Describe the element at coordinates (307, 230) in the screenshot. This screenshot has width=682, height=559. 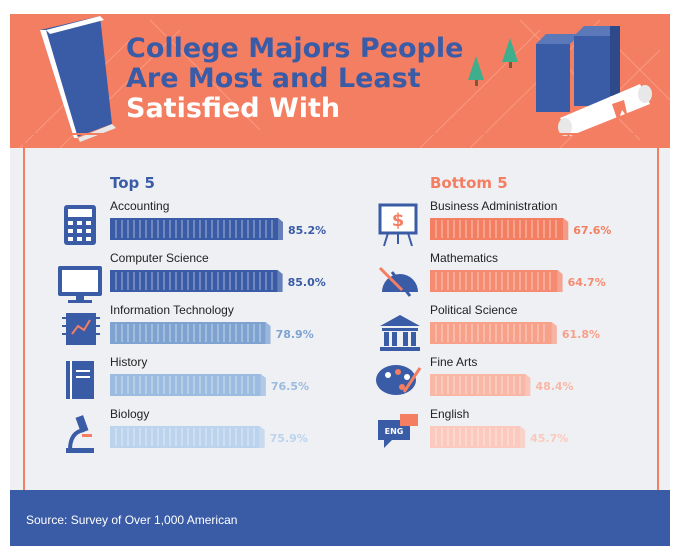
I see `top-value-label: 85.2%` at that location.